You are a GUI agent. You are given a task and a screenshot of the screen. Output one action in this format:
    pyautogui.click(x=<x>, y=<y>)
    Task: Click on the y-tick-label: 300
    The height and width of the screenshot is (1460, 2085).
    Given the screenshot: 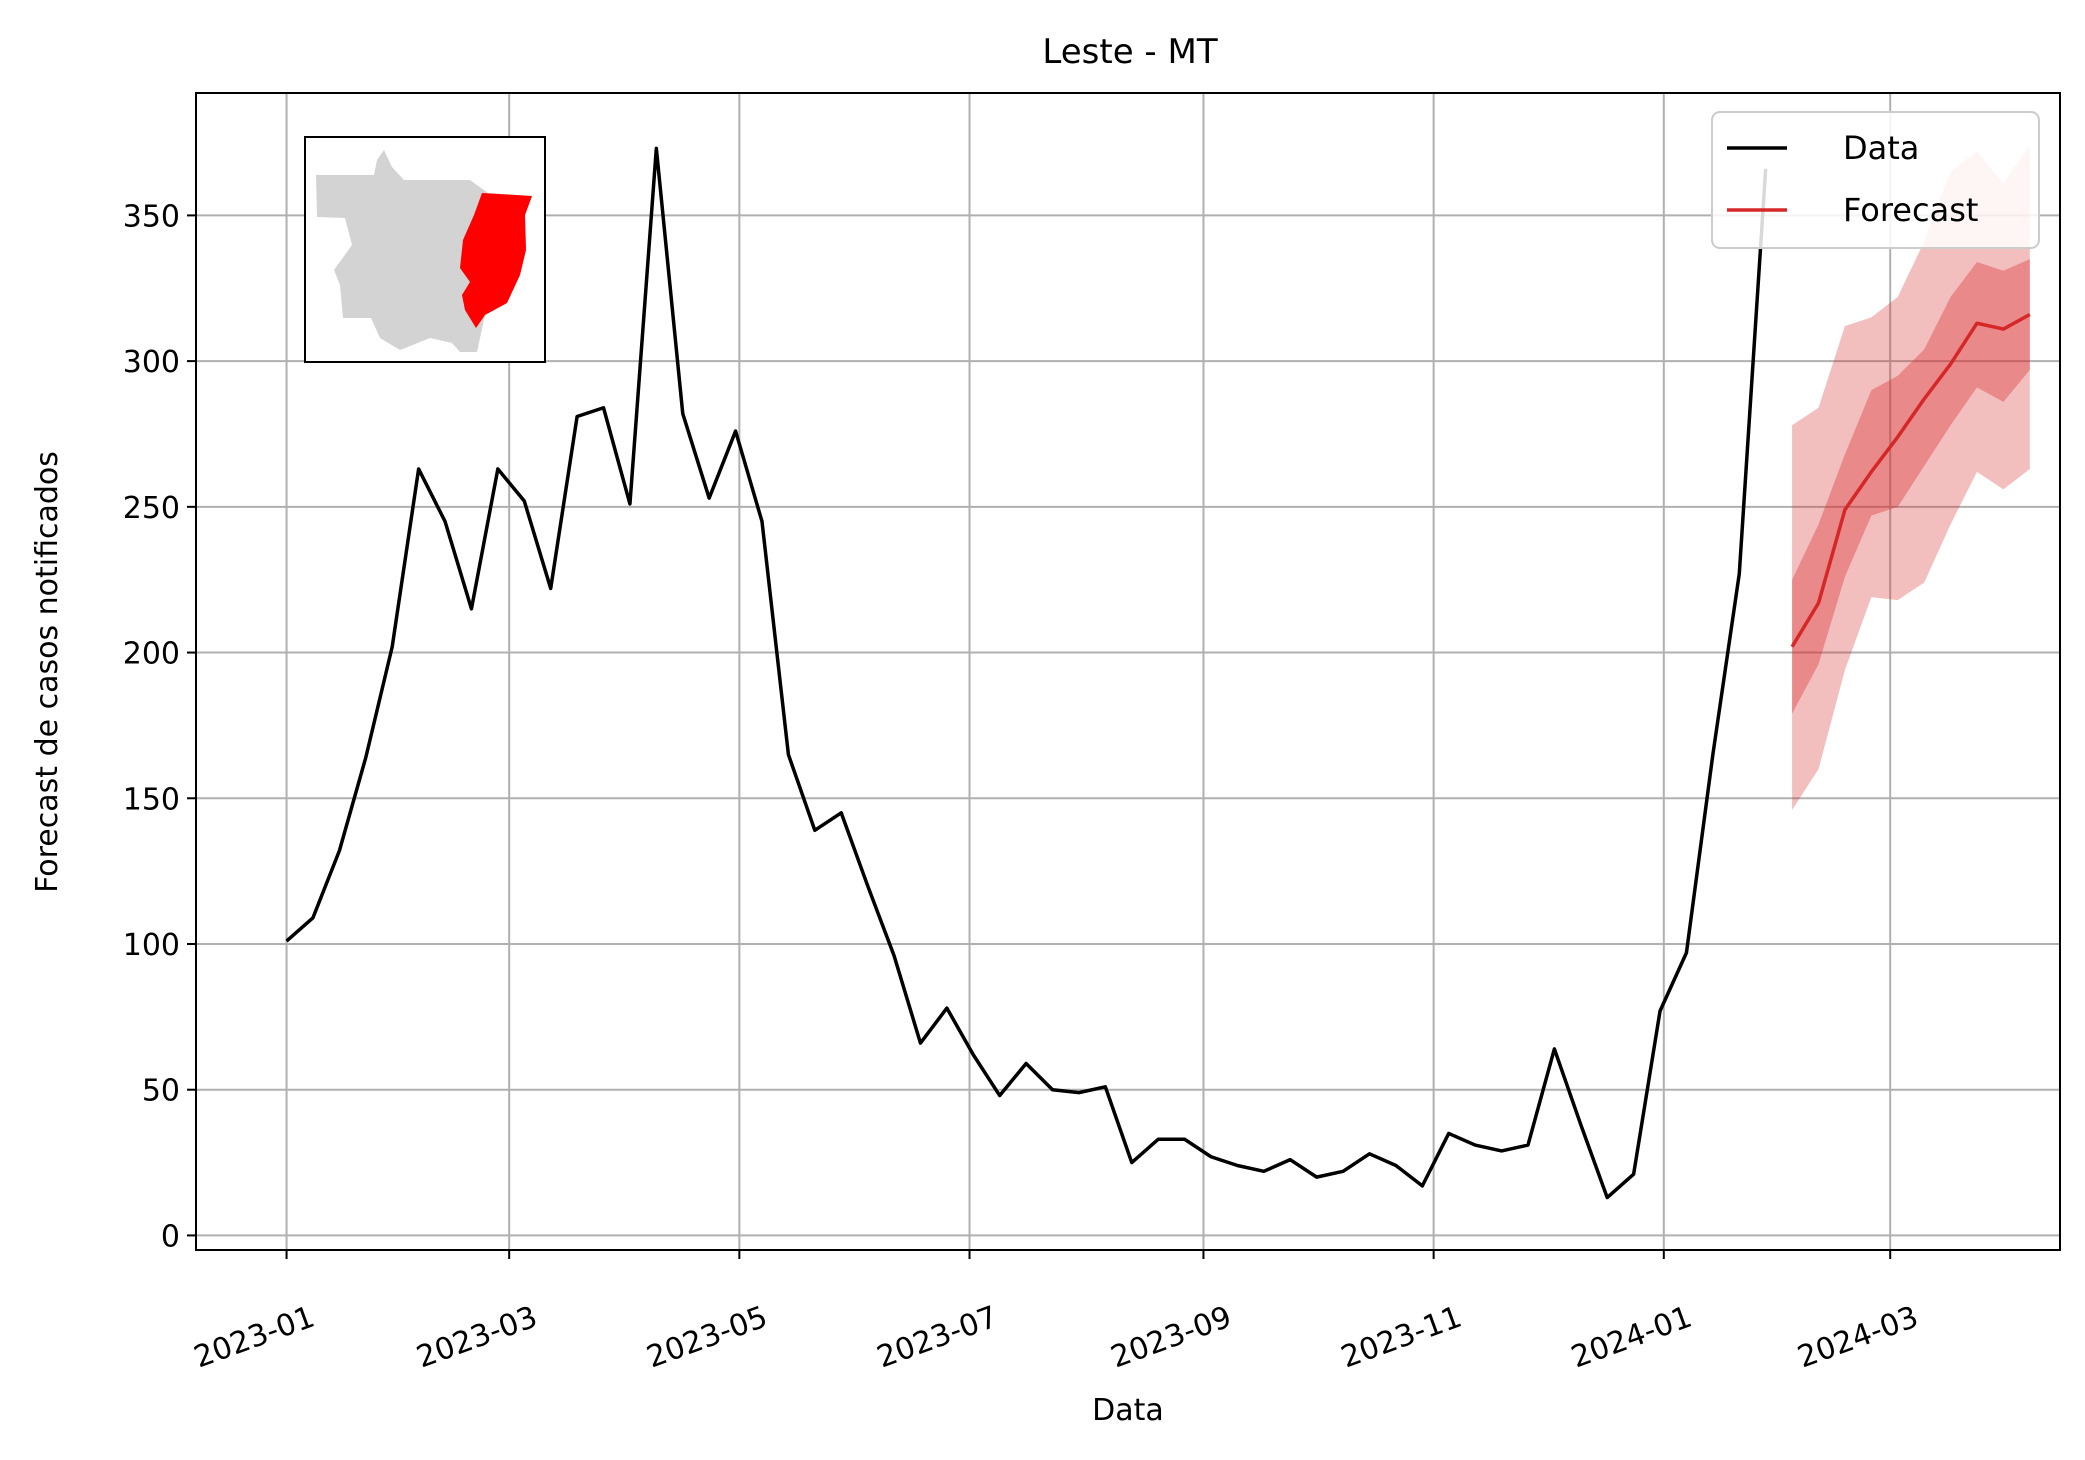 What is the action you would take?
    pyautogui.click(x=151, y=362)
    